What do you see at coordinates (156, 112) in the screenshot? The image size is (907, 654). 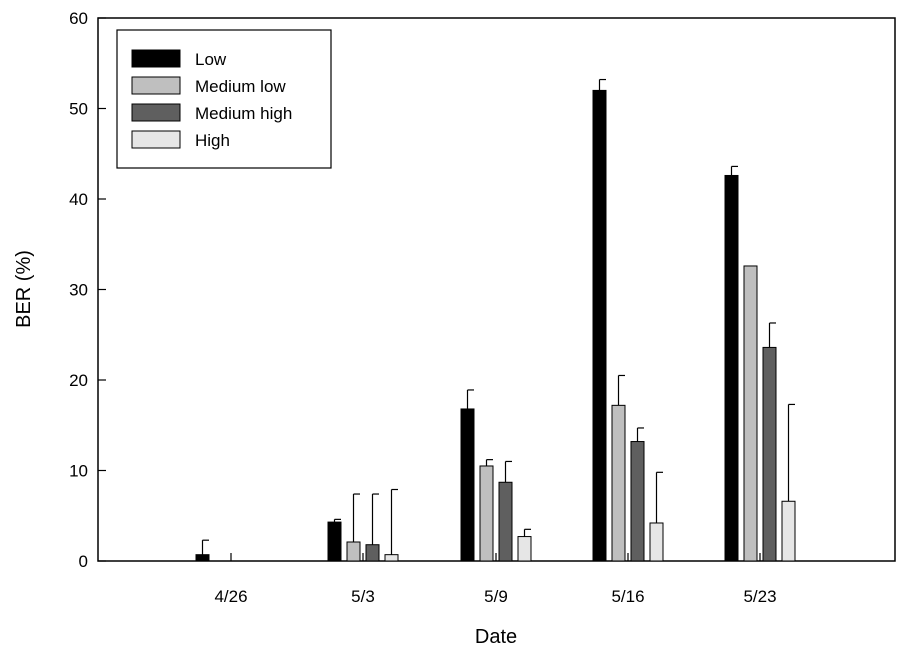 I see `legend-swatch-medium-high` at bounding box center [156, 112].